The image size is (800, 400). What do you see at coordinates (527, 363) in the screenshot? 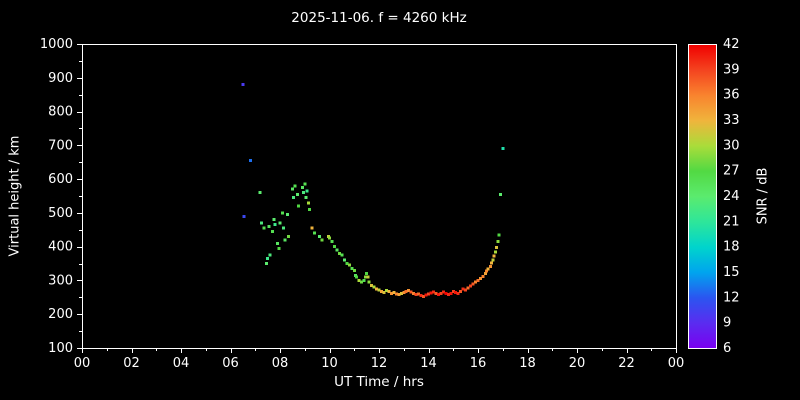
I see `x-tick-label: 18` at bounding box center [527, 363].